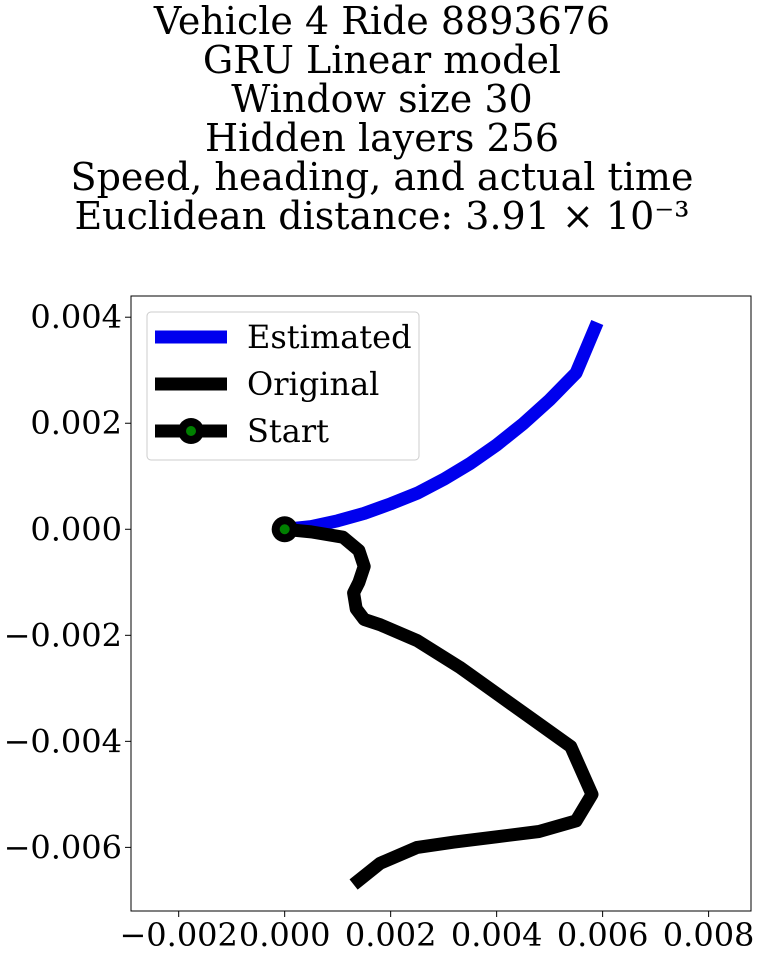  What do you see at coordinates (444, 427) in the screenshot?
I see `series-line-estimated` at bounding box center [444, 427].